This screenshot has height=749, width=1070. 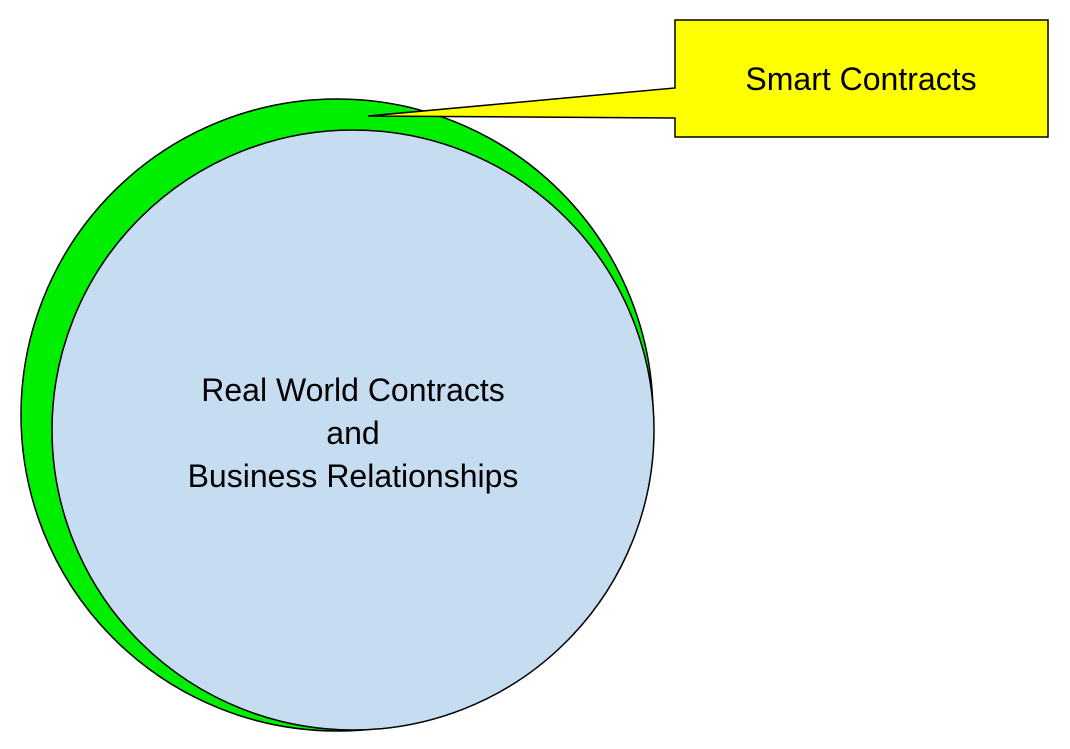 I want to click on smart-contracts-label: Smart Contracts, so click(x=860, y=79).